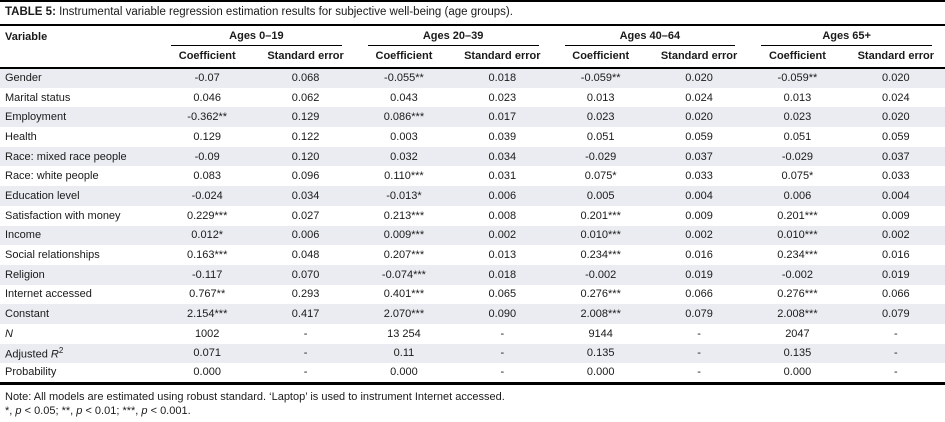 This screenshot has height=422, width=945. What do you see at coordinates (38, 97) in the screenshot?
I see `row-label: Marital status` at bounding box center [38, 97].